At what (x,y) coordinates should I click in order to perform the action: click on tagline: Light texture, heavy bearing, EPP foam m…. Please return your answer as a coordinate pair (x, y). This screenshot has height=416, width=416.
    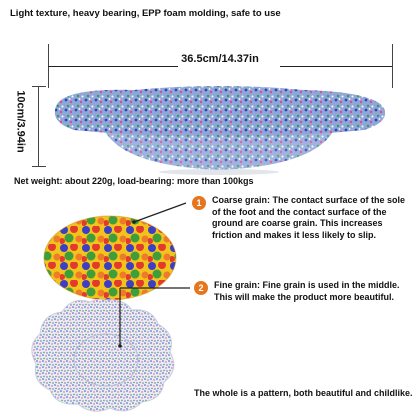
    Looking at the image, I should click on (145, 13).